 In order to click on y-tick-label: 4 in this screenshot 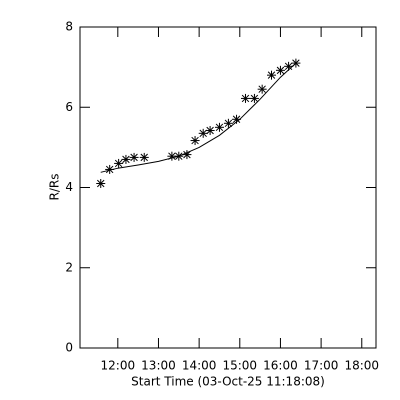, I will do `click(69, 187)`.